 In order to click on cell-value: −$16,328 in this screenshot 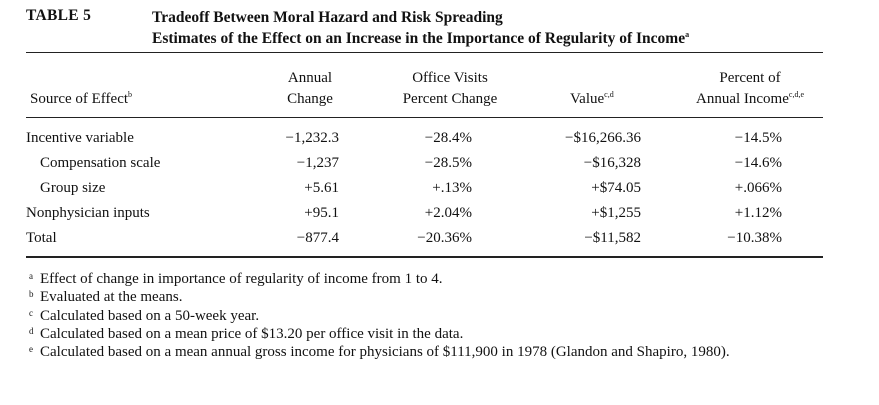, I will do `click(612, 163)`.